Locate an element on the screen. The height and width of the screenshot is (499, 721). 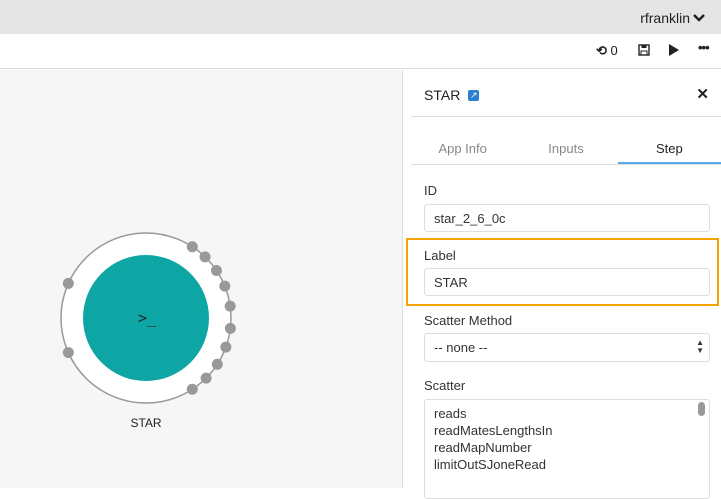
id-input: star_2_6_0c is located at coordinates (567, 218).